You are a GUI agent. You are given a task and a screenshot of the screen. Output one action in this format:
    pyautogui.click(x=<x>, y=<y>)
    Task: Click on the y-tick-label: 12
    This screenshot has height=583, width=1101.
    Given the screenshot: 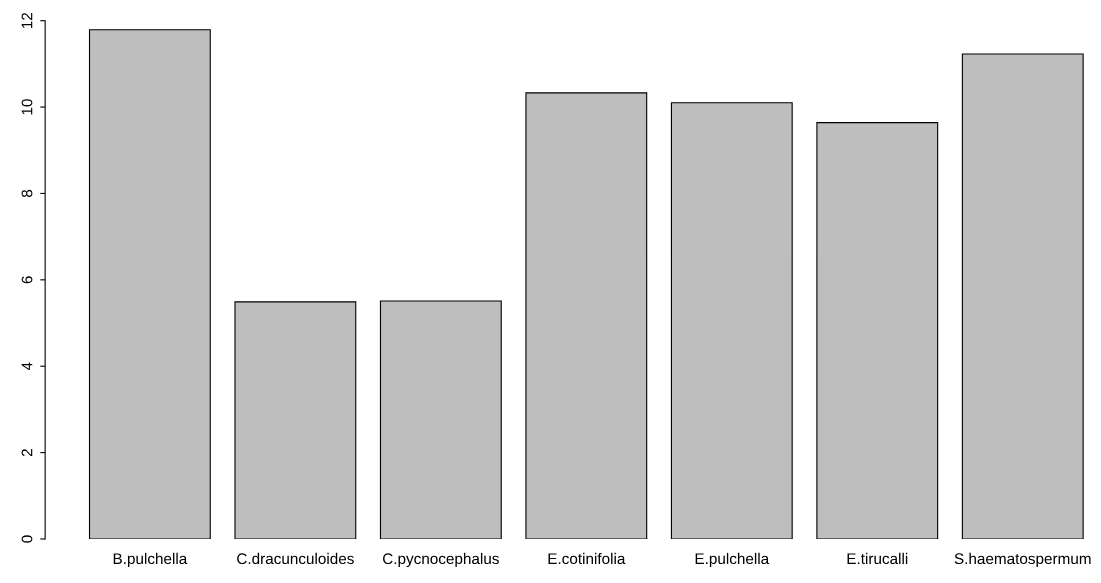 What is the action you would take?
    pyautogui.click(x=27, y=20)
    